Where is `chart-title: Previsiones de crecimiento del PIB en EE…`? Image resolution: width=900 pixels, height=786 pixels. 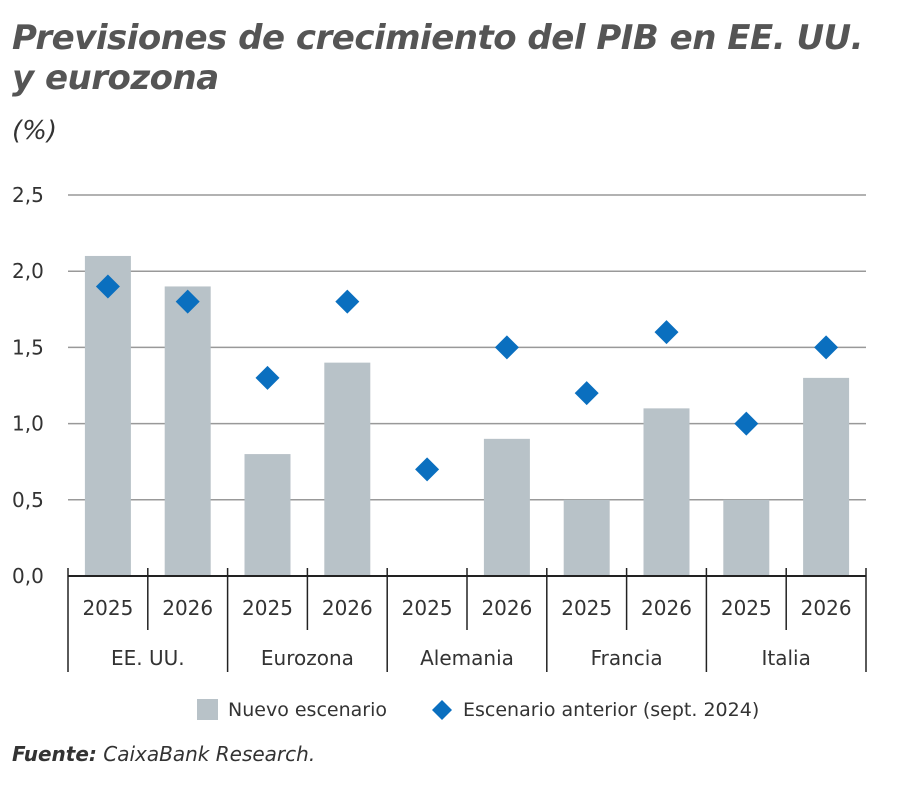 chart-title: Previsiones de crecimiento del PIB en EE… is located at coordinates (438, 58).